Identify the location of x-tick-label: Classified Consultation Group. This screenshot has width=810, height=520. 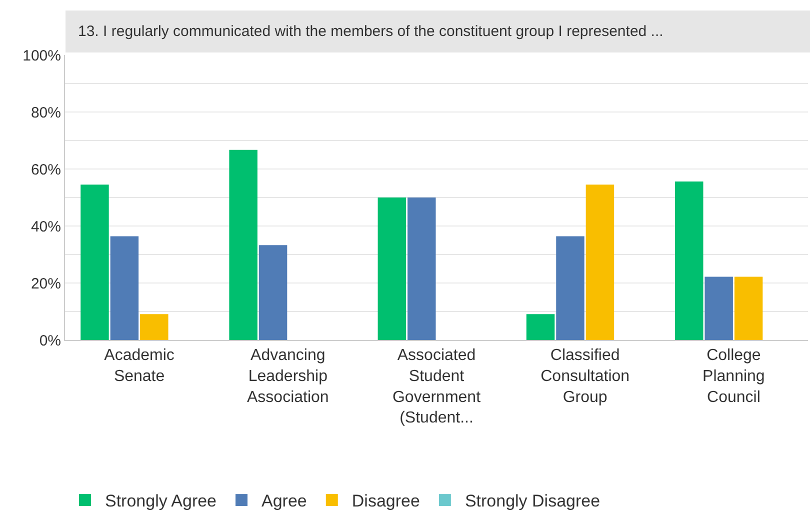
(585, 376).